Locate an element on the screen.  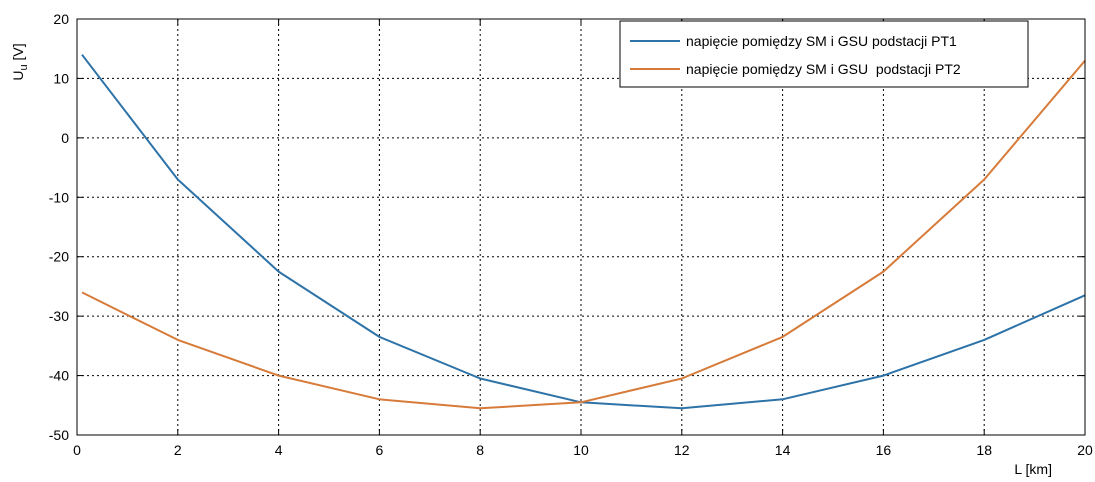
x-tick-label: 16 is located at coordinates (884, 450).